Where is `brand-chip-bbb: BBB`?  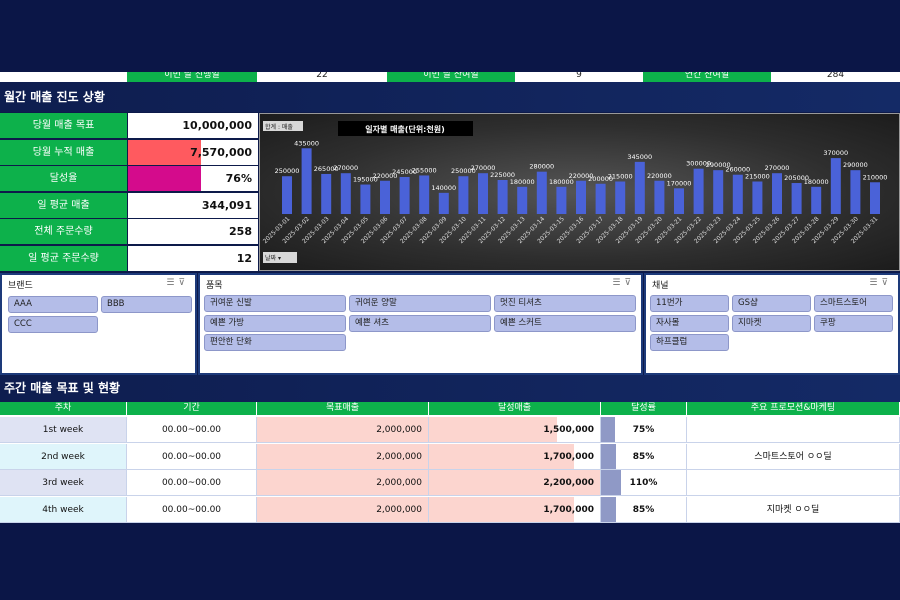
brand-chip-bbb: BBB is located at coordinates (146, 304).